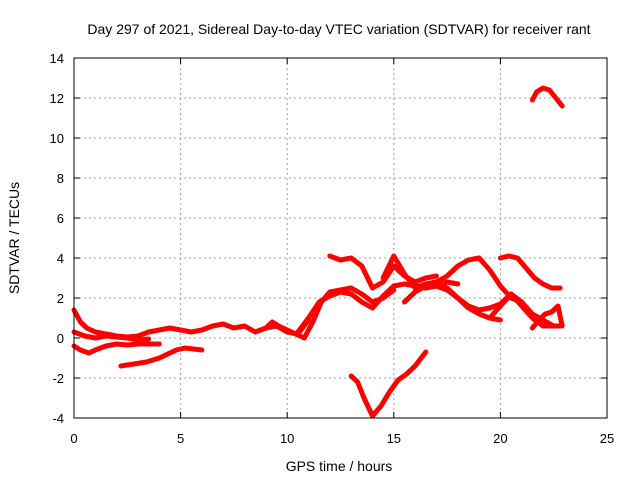 The width and height of the screenshot is (640, 480). I want to click on y-tick-label: 6, so click(60, 218).